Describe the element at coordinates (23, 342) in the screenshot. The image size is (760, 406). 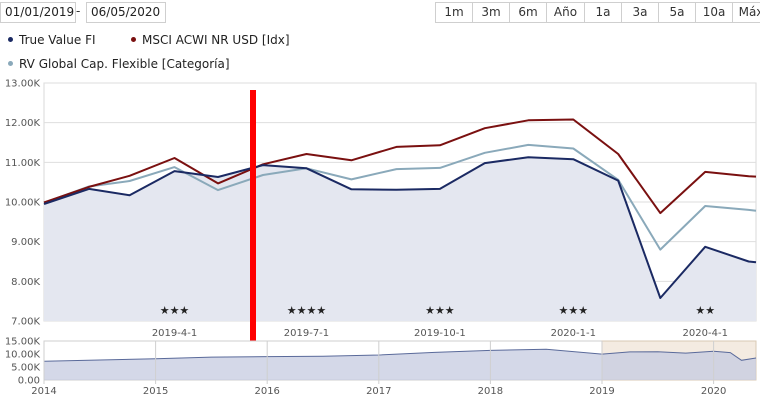
I see `navigator-y-tick-label: 15.00K` at that location.